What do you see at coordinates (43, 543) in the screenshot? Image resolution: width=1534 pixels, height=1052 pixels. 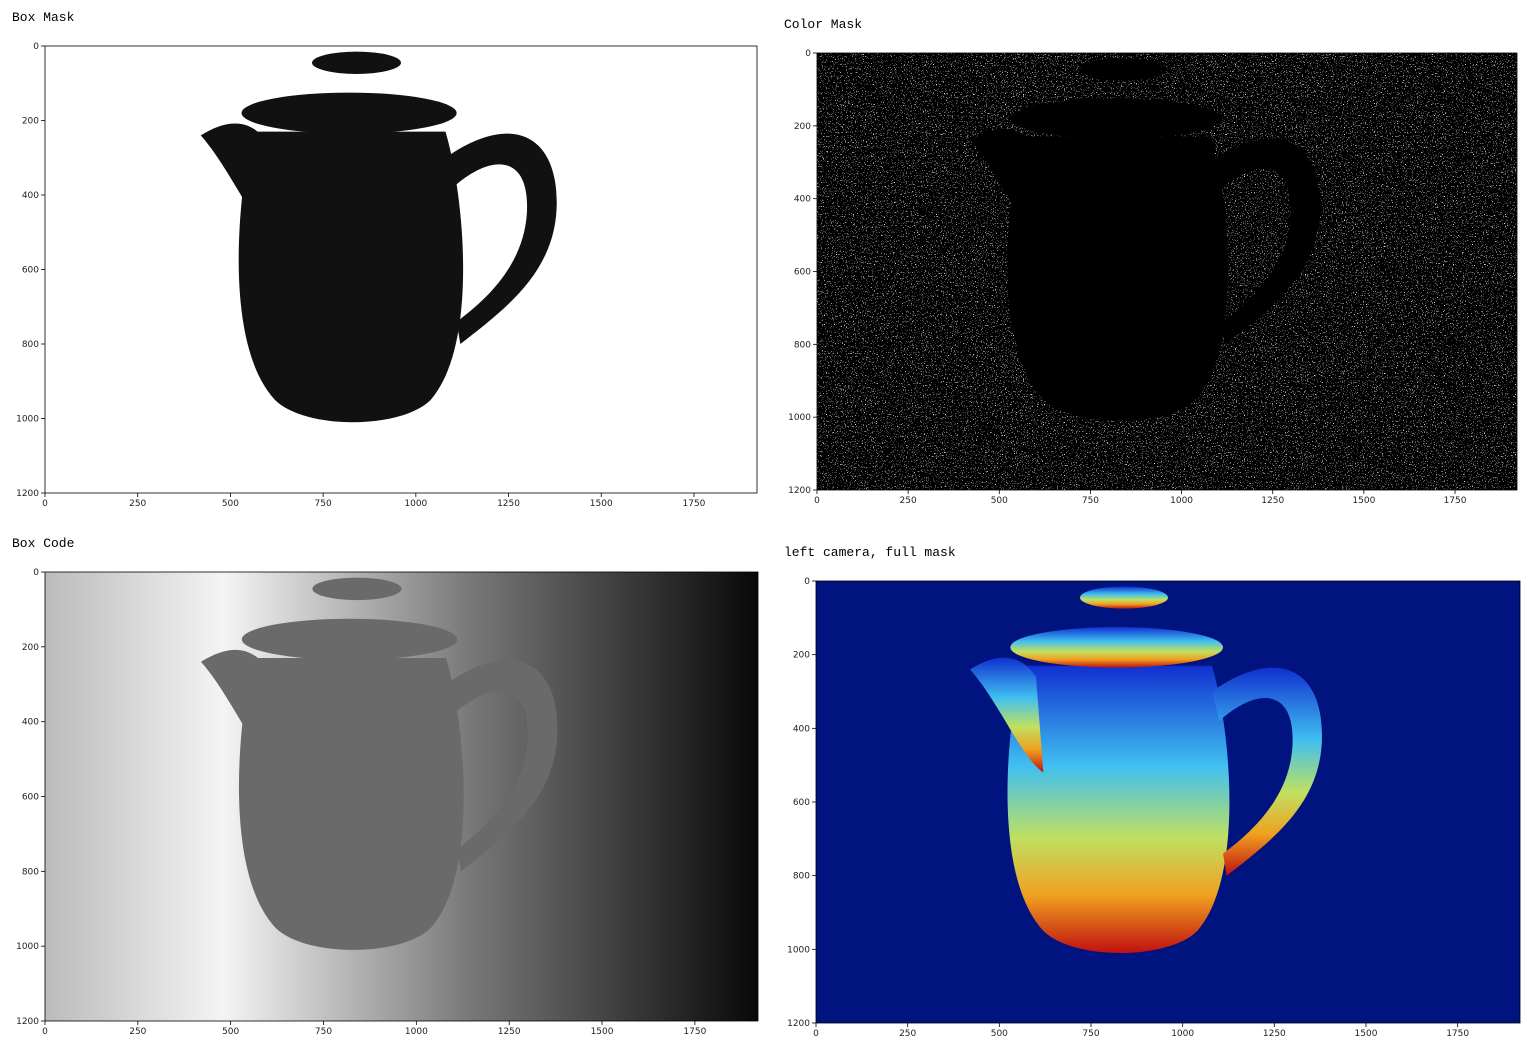 I see `panel-title: Box Code` at bounding box center [43, 543].